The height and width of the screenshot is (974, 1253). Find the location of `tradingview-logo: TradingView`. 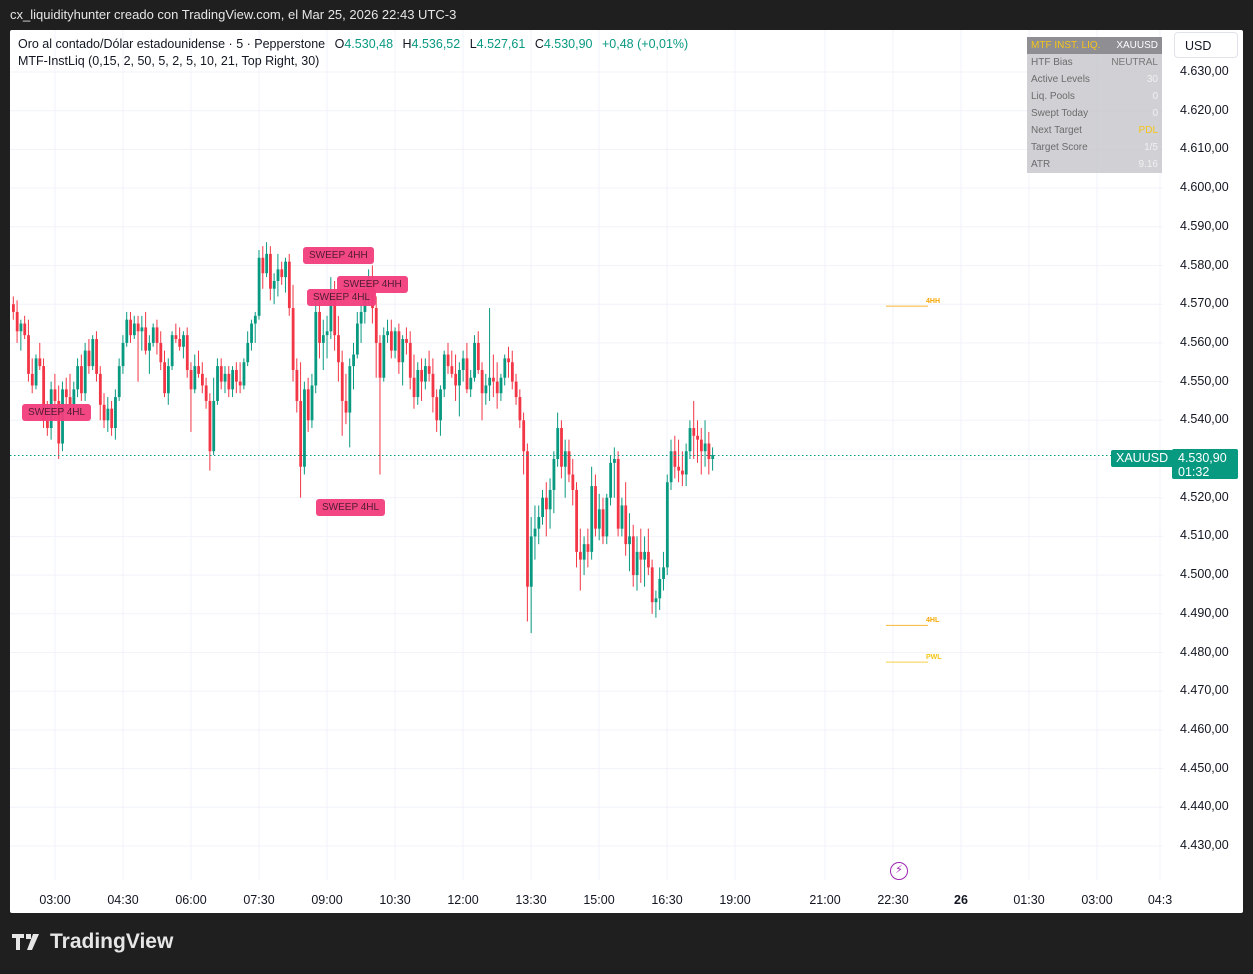

tradingview-logo: TradingView is located at coordinates (92, 942).